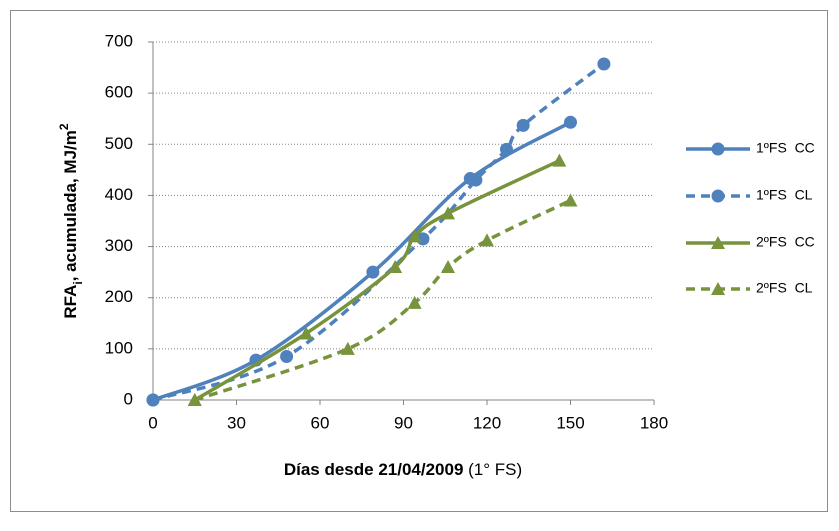  What do you see at coordinates (119, 245) in the screenshot?
I see `y-tick-label: 300` at bounding box center [119, 245].